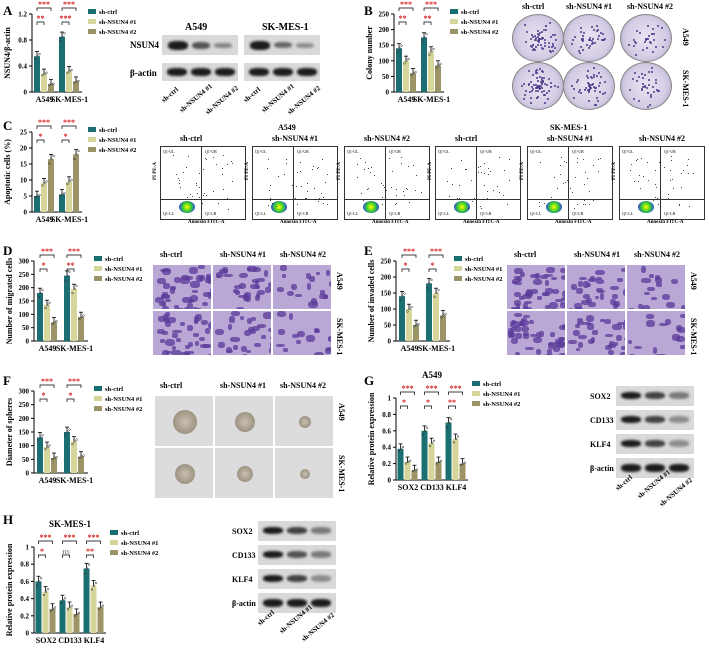 The height and width of the screenshot is (664, 709). I want to click on y-tick-label: 250, so click(24, 275).